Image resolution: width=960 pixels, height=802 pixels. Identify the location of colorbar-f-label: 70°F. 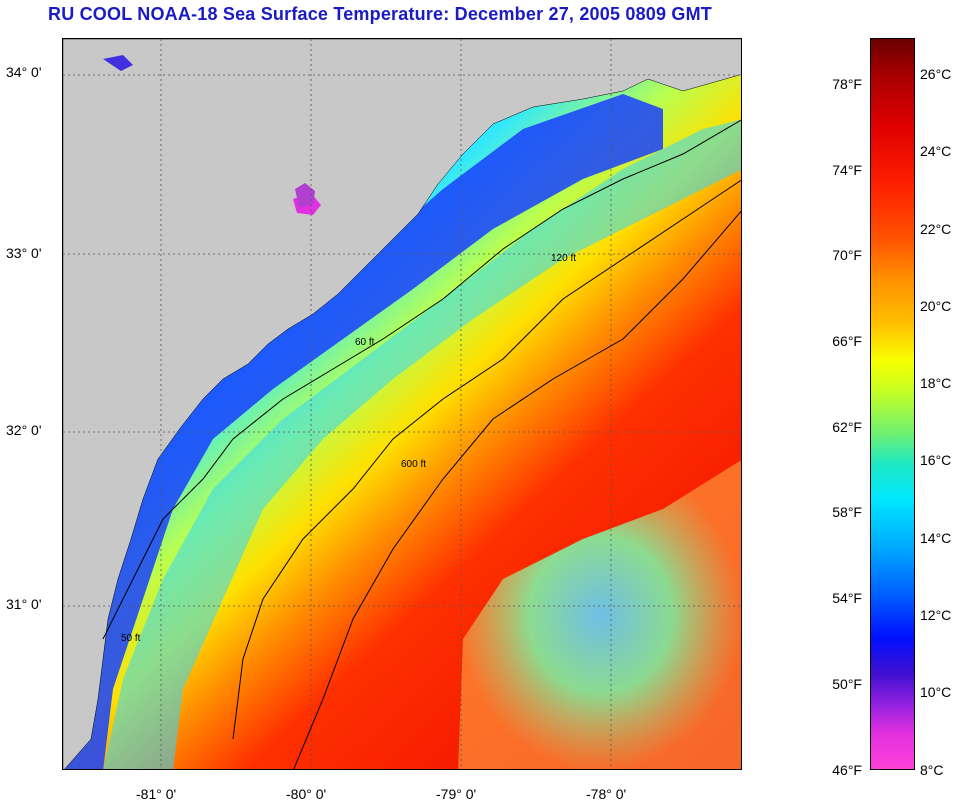
(847, 255).